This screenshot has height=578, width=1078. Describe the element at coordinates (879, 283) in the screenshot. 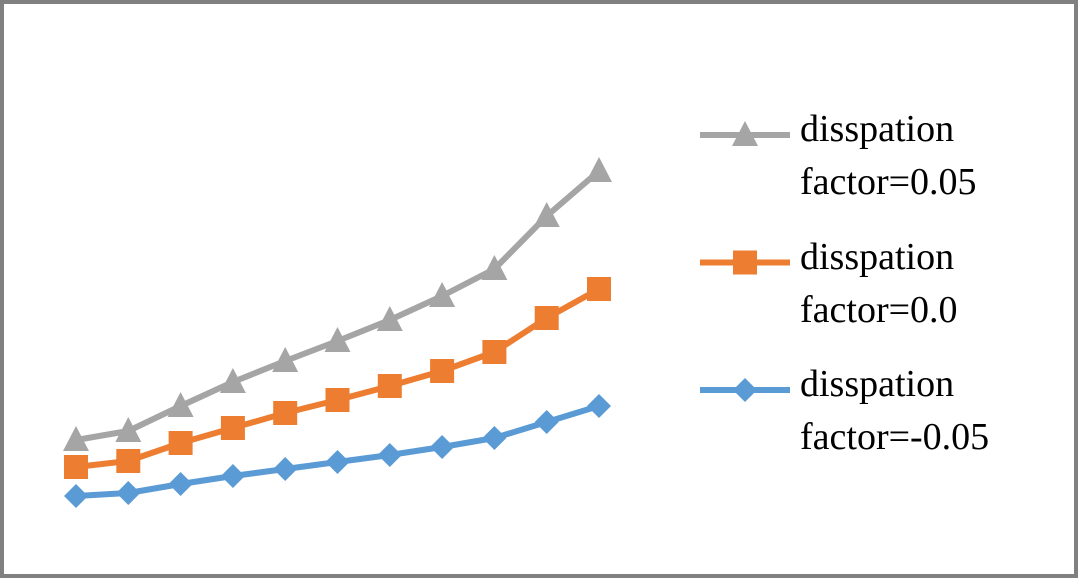

I see `legend-label: disspation factor=0.0` at that location.